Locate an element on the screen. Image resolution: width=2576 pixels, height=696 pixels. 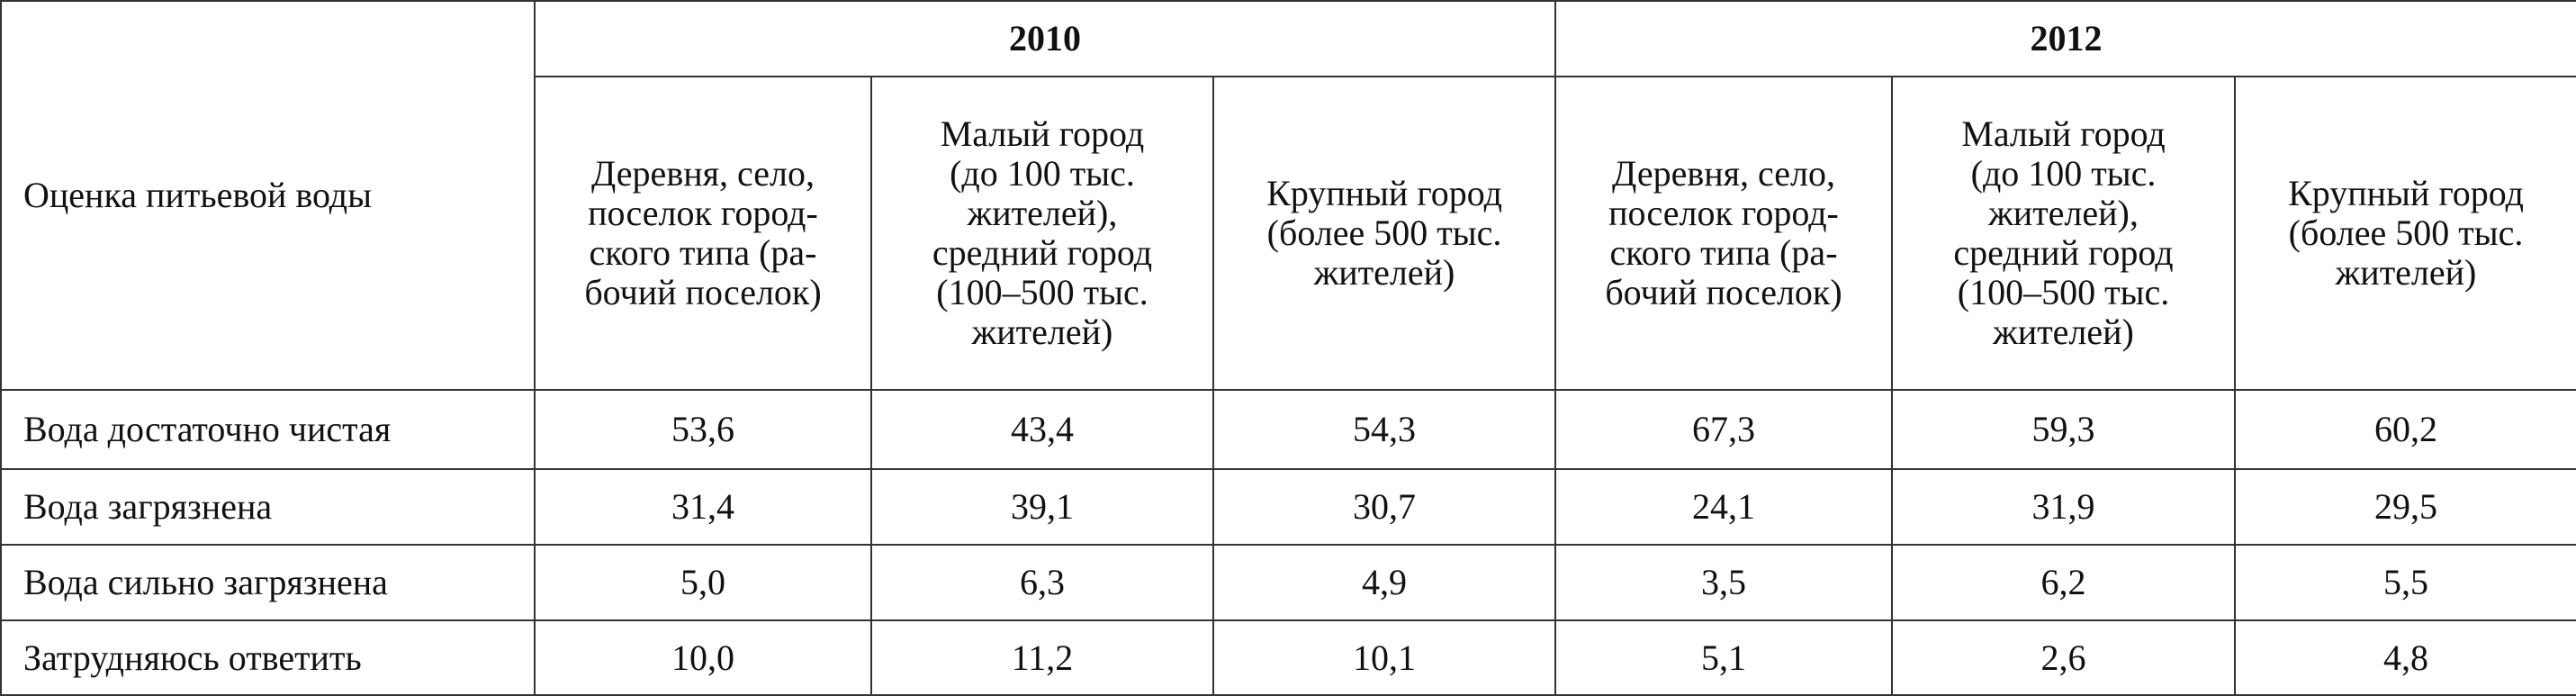
cell-value: 24,1 is located at coordinates (1724, 507).